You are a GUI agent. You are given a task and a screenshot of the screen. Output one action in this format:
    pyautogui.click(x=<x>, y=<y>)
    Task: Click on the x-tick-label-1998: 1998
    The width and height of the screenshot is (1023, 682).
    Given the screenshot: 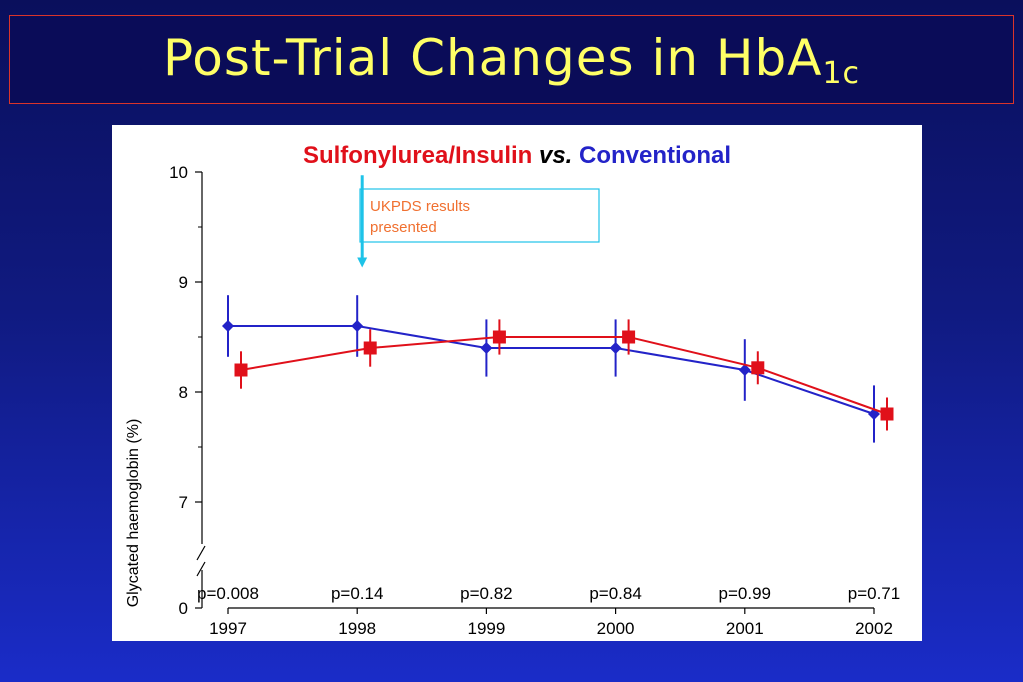 What is the action you would take?
    pyautogui.click(x=357, y=628)
    